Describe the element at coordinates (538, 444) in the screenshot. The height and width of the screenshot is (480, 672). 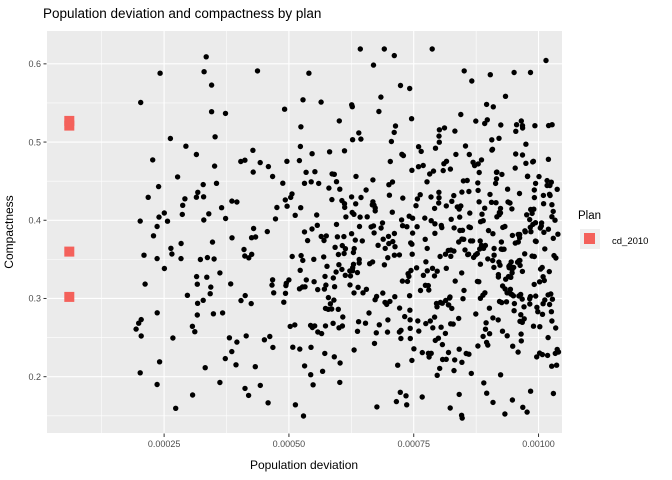
I see `x-tick-label: 0.00100` at that location.